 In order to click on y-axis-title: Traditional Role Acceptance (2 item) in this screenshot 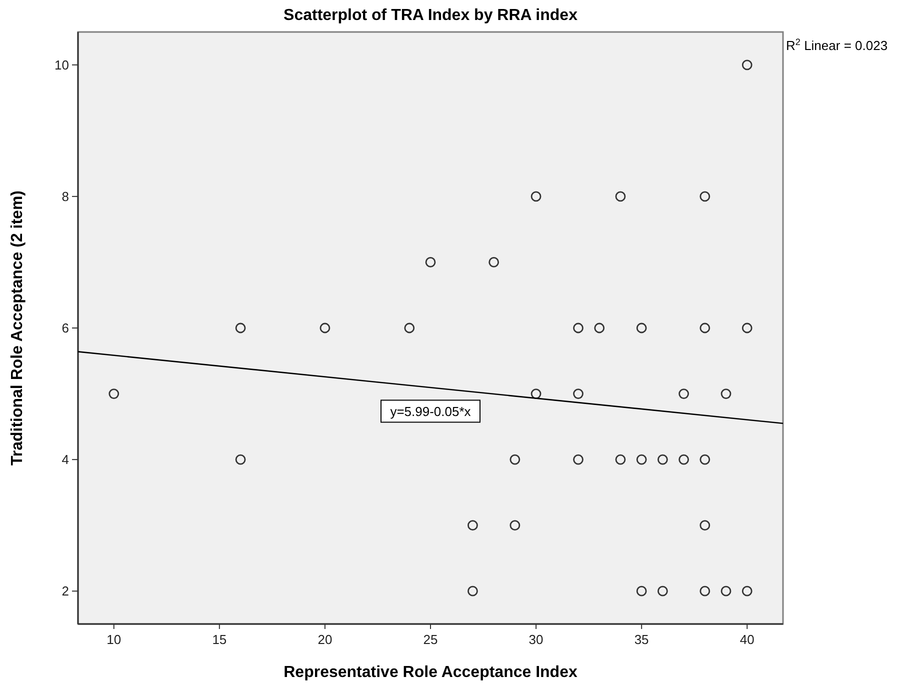, I will do `click(17, 328)`.